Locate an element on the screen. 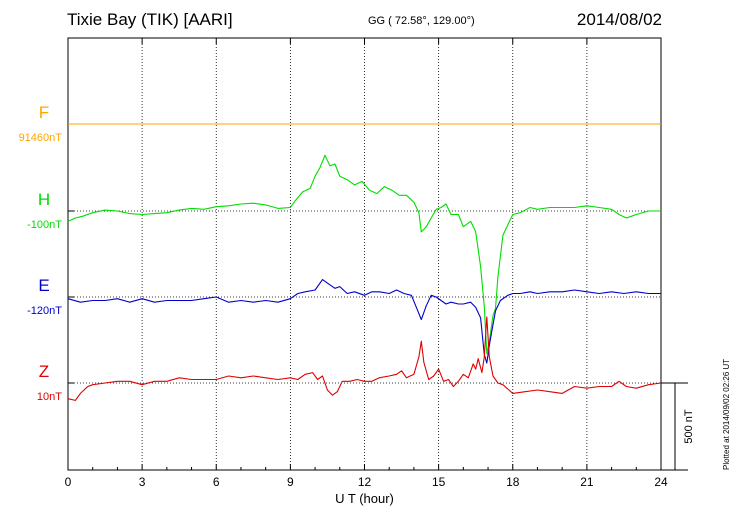 The image size is (730, 520). series-name-h: H is located at coordinates (44, 199).